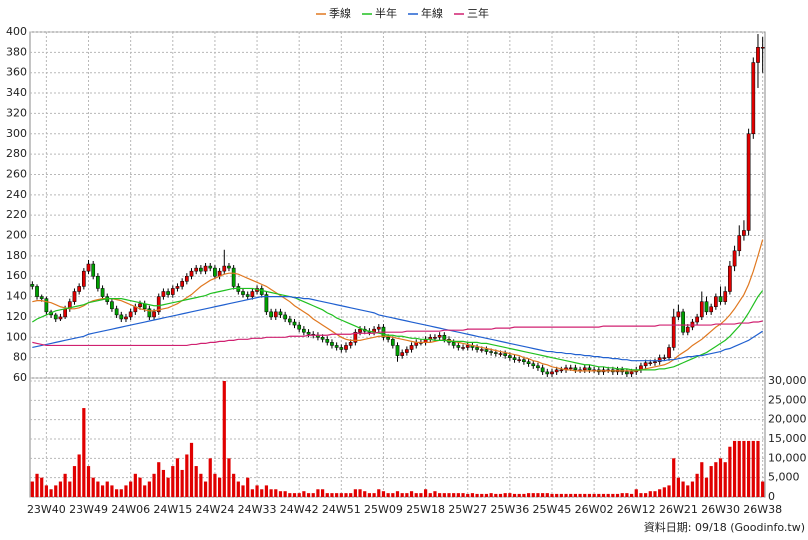 The width and height of the screenshot is (808, 540). What do you see at coordinates (432, 13) in the screenshot?
I see `legend-label: 年線` at bounding box center [432, 13].